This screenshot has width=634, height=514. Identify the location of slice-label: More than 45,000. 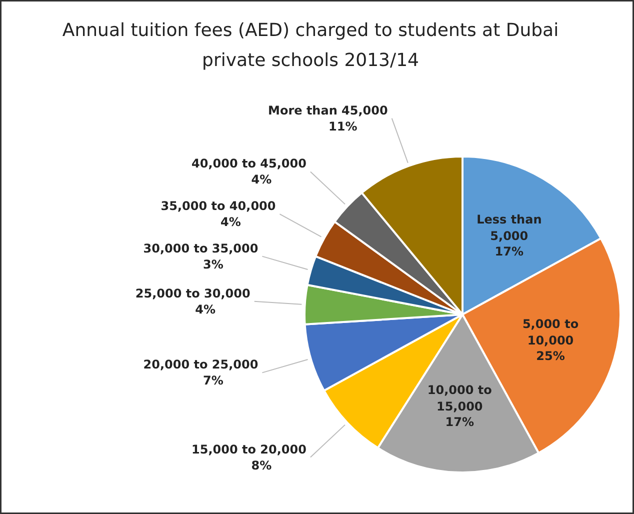
(328, 110).